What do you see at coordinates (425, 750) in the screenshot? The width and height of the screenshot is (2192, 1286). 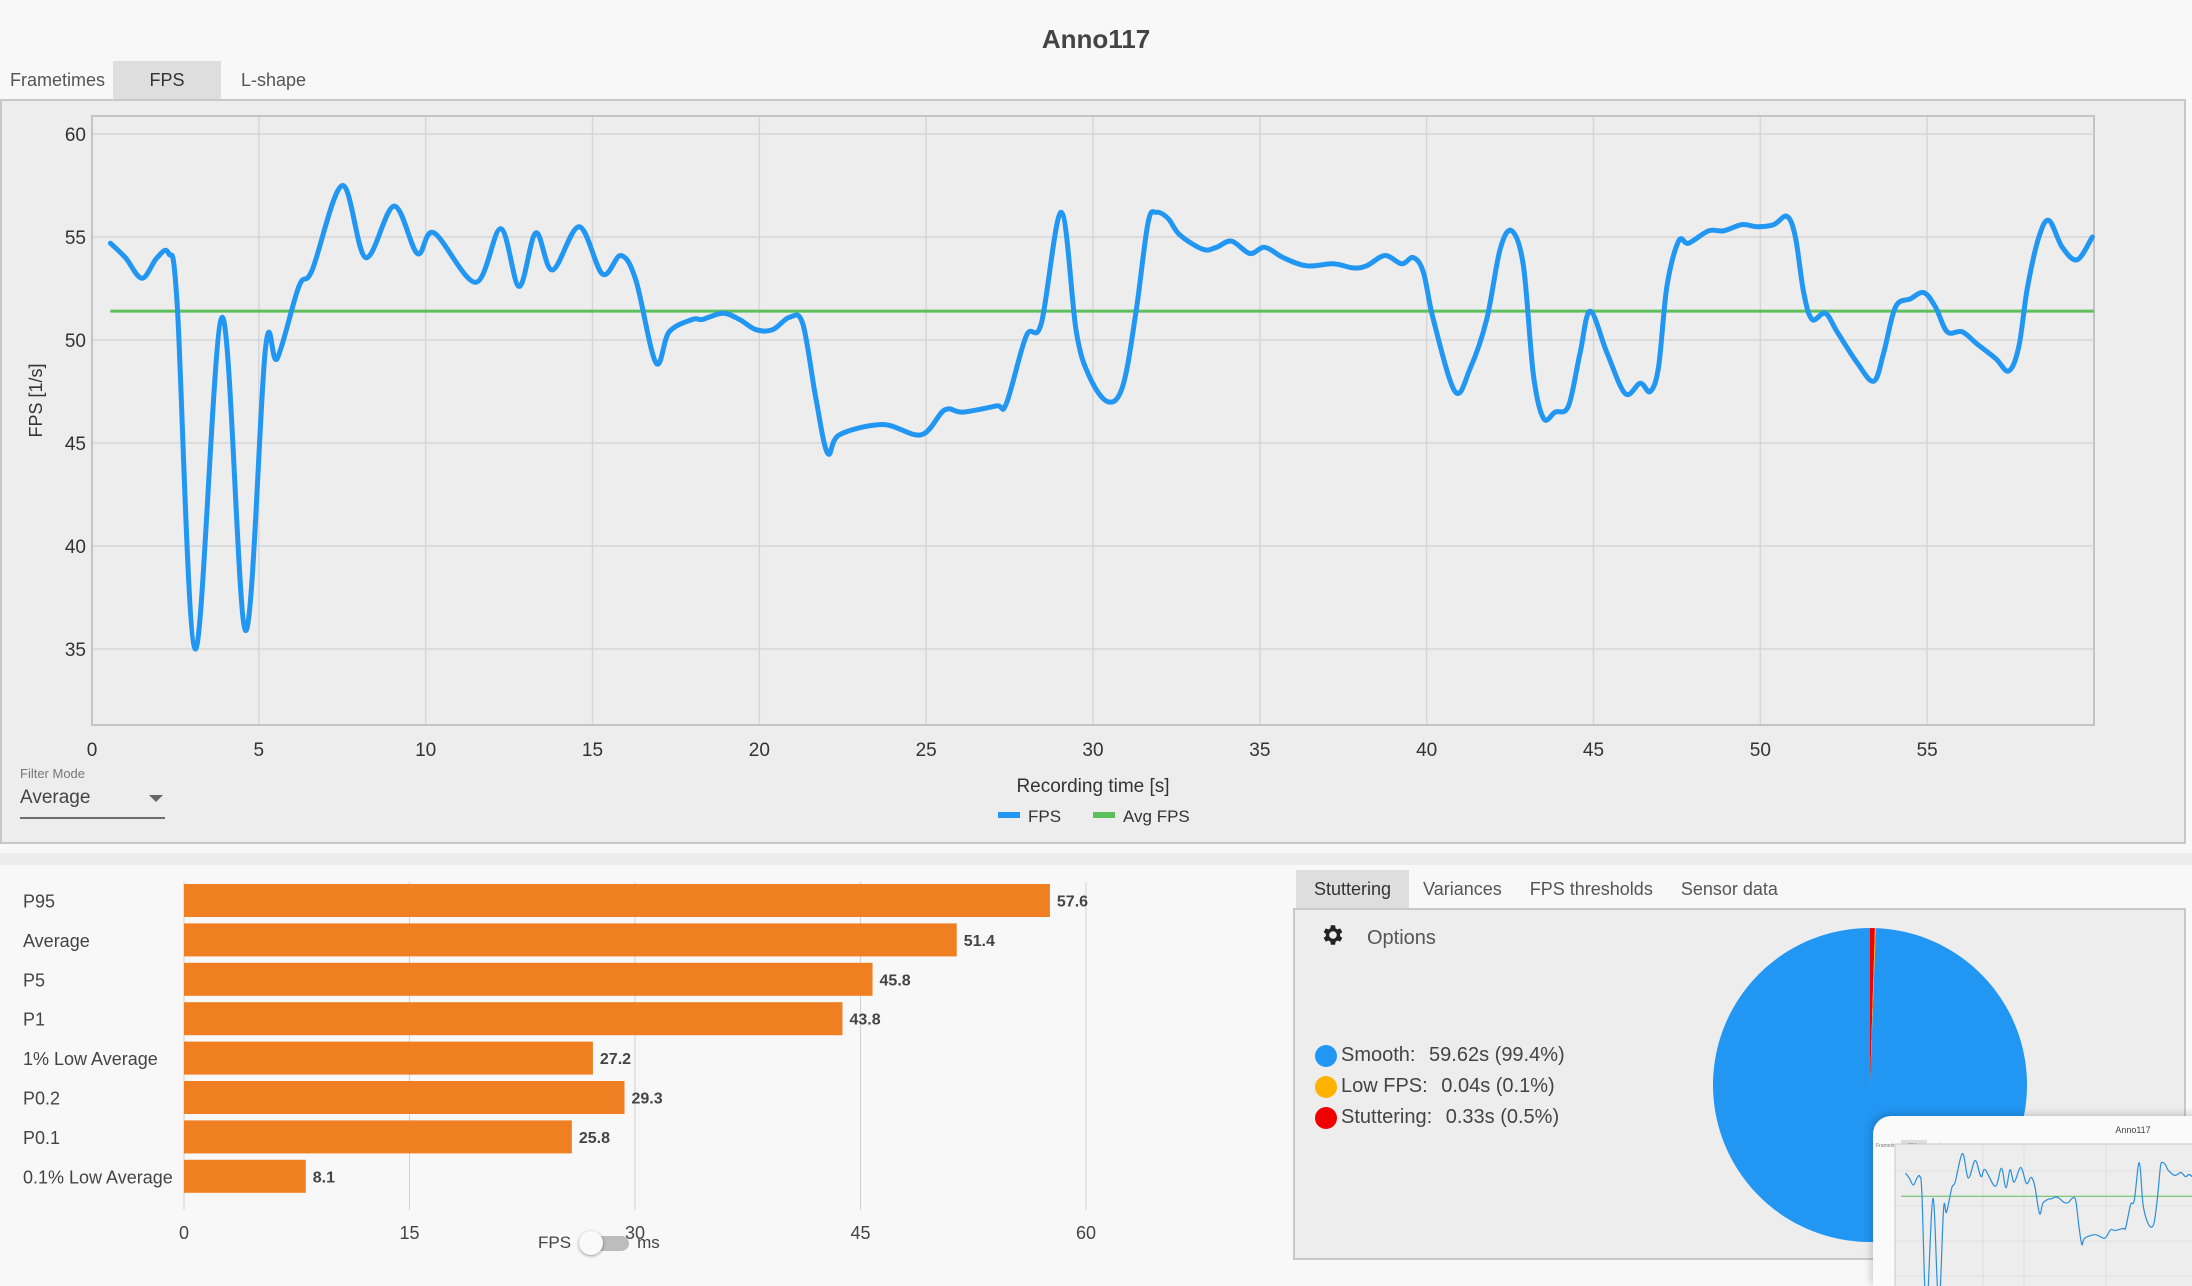 I see `x-tick-label: 10` at bounding box center [425, 750].